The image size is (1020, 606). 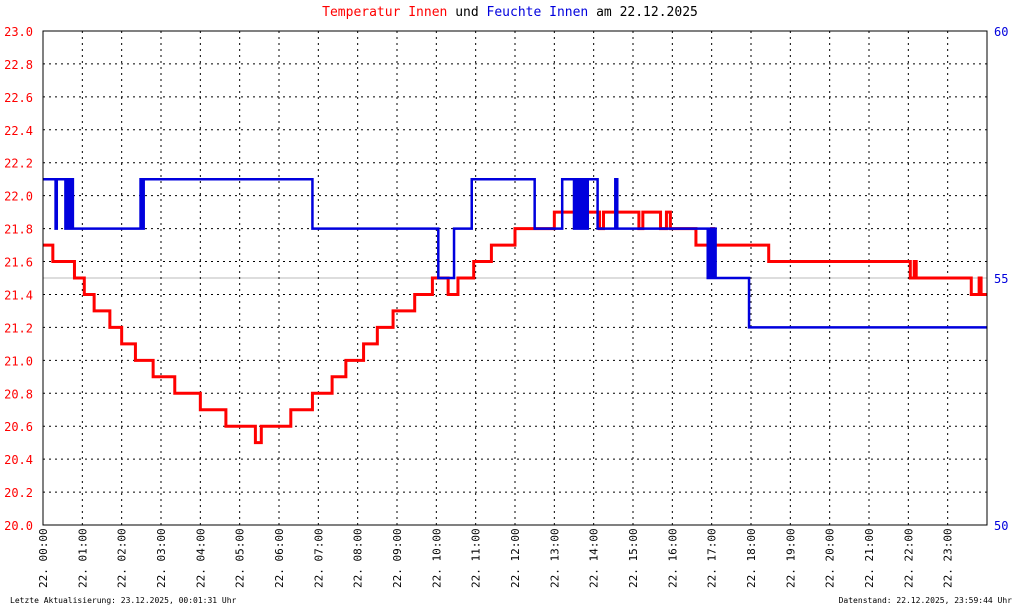 What do you see at coordinates (18, 98) in the screenshot?
I see `y-left-tick-label: 22.6` at bounding box center [18, 98].